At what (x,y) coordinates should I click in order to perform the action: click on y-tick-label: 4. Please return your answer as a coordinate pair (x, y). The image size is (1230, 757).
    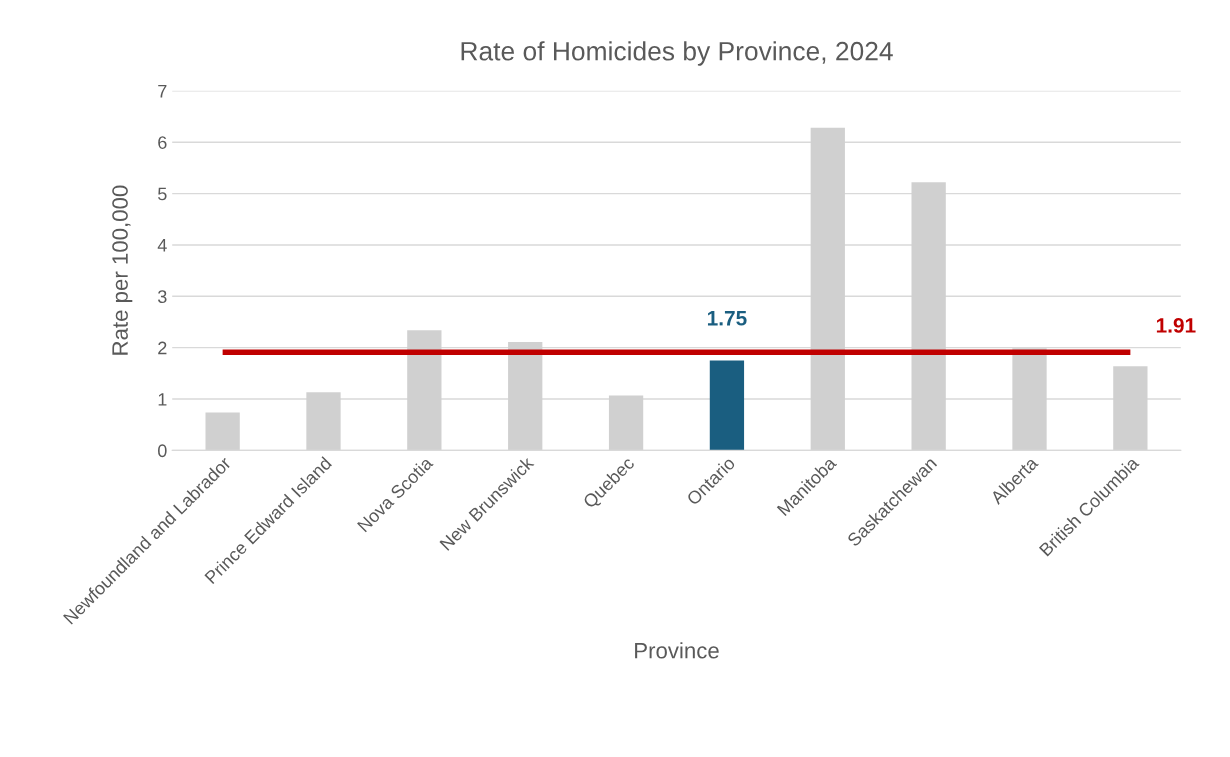
    Looking at the image, I should click on (162, 245).